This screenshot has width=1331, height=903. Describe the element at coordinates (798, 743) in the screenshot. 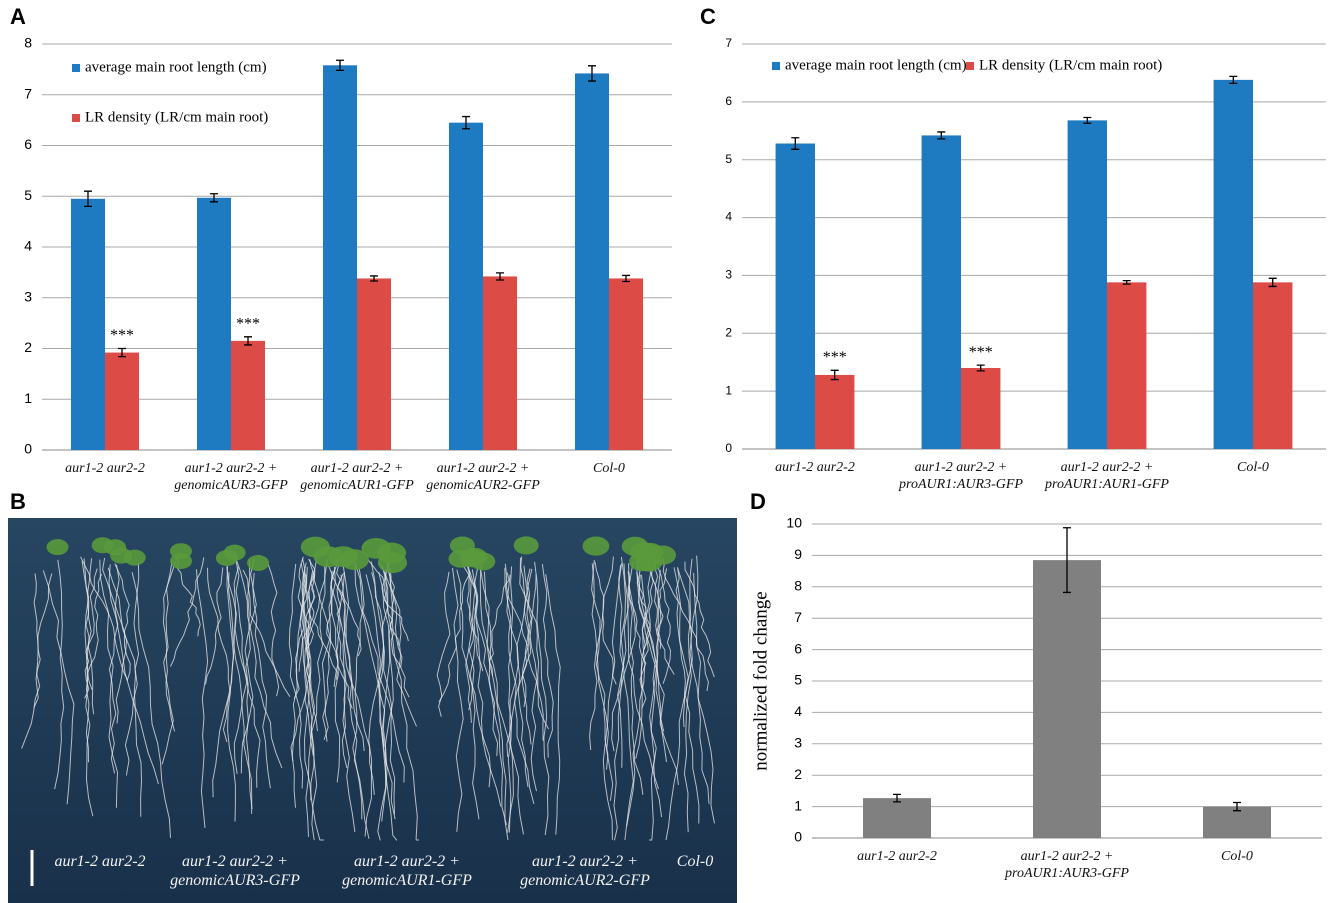

I see `y-tick-label: 3` at that location.